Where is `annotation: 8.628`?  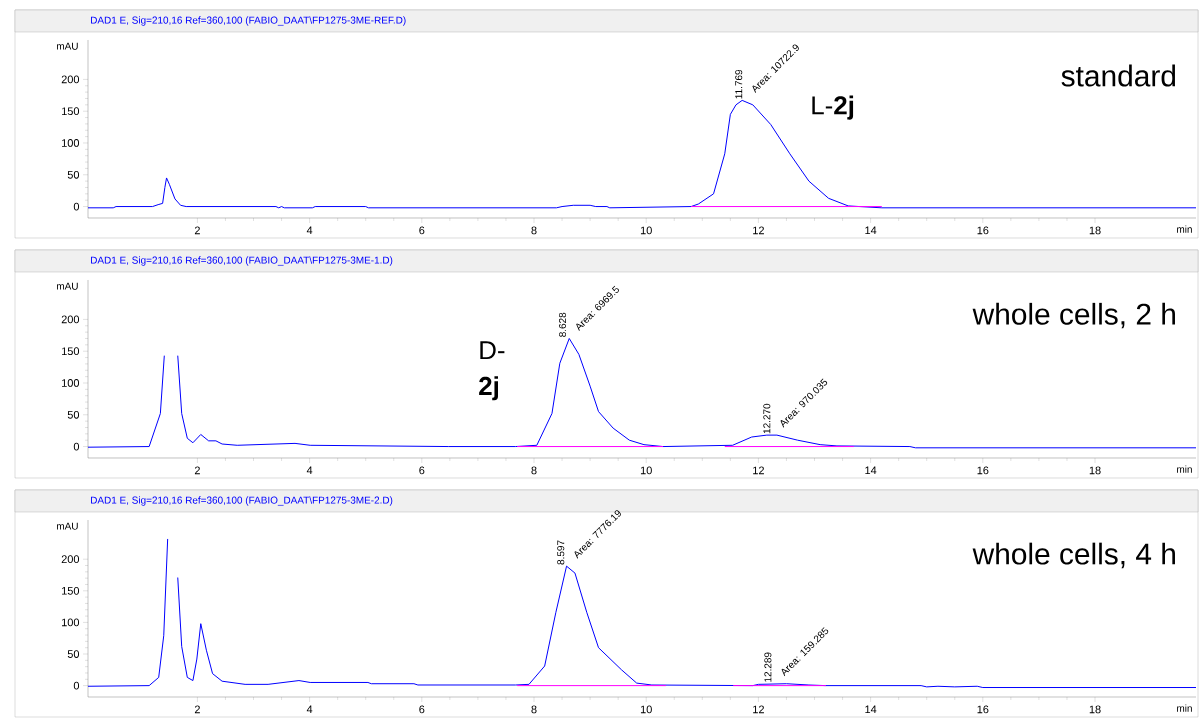
annotation: 8.628 is located at coordinates (562, 324).